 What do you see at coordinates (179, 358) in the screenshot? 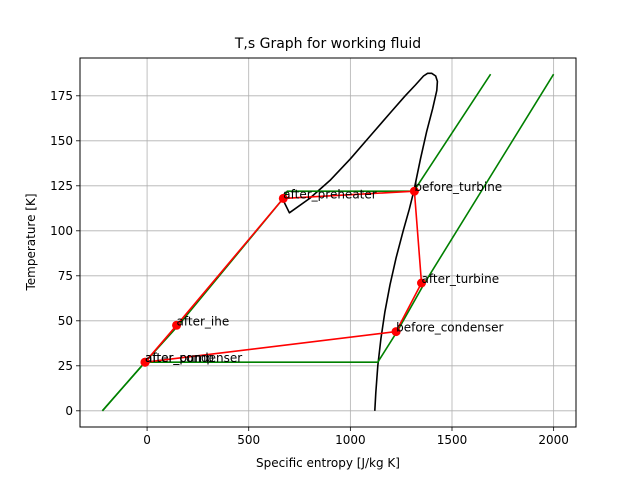
I see `cycle-point-label: after_pump` at bounding box center [179, 358].